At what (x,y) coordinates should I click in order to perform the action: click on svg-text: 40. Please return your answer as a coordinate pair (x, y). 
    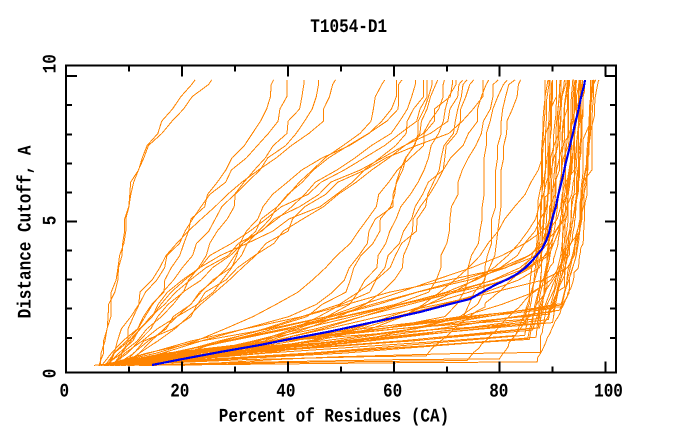
    Looking at the image, I should click on (285, 392).